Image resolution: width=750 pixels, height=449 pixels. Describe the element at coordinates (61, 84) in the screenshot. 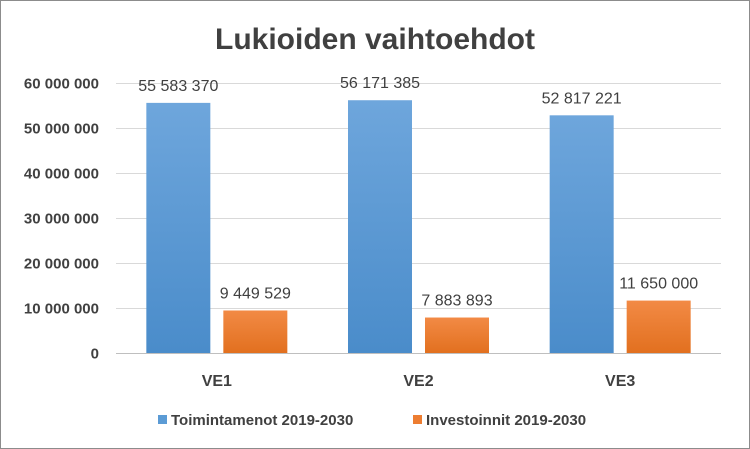

I see `y-tick-label: 60 000 000` at that location.